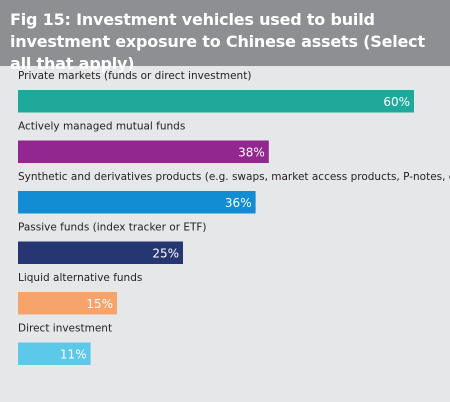  I want to click on value-label: 38%, so click(251, 152).